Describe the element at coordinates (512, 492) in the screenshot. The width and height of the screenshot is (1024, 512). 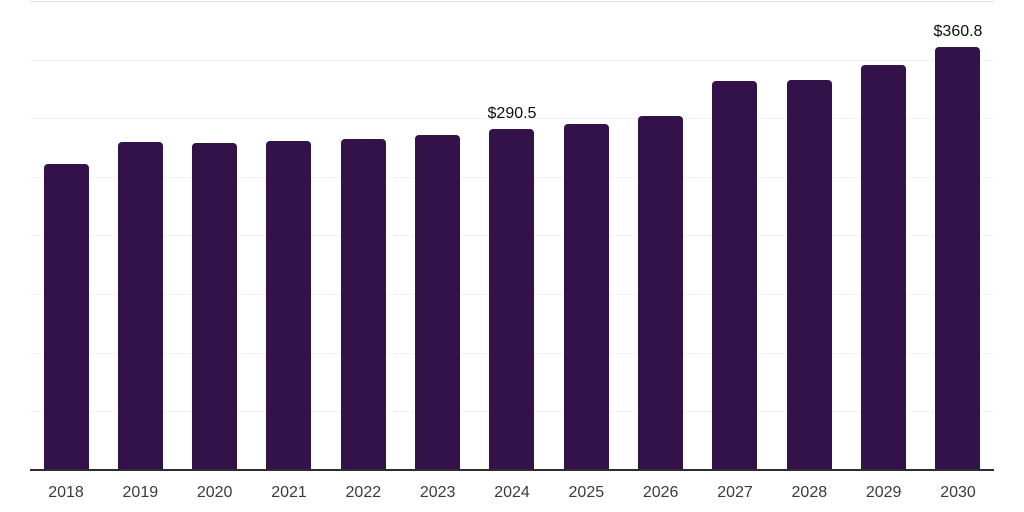
I see `x-tick-label-2024: 2024` at that location.